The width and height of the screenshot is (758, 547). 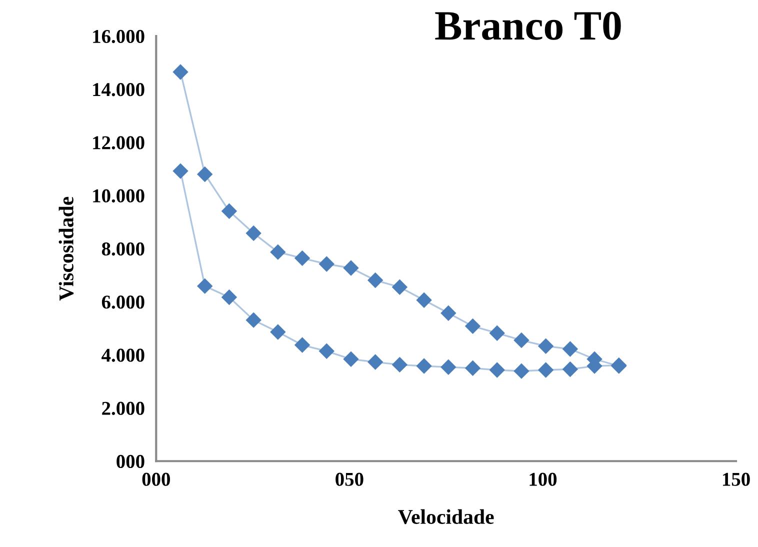 I want to click on y-tick-label: 8.000, so click(x=123, y=249).